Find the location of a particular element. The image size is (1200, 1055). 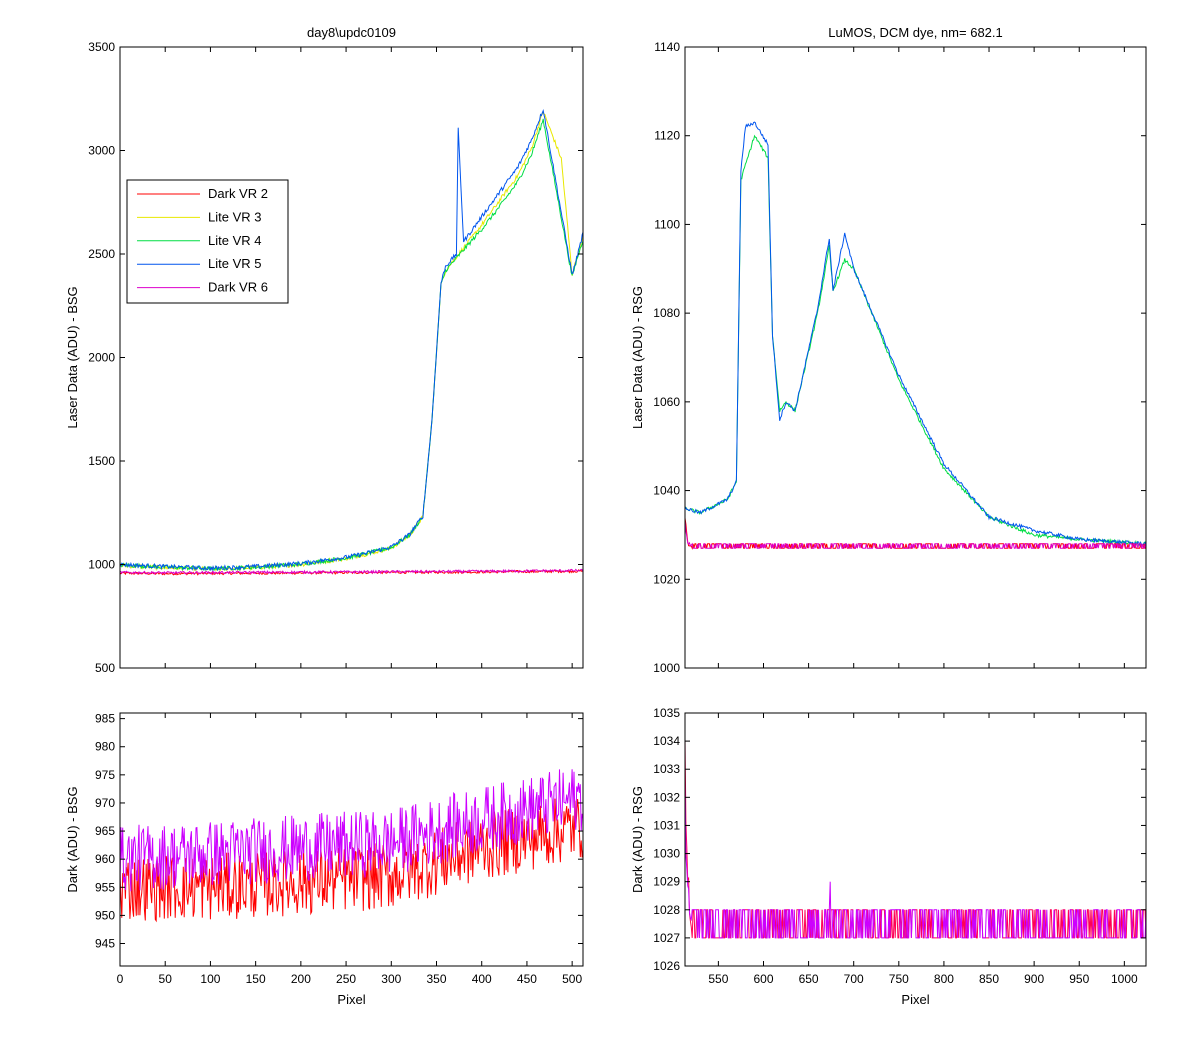

y-tick-label: 970 is located at coordinates (105, 803).